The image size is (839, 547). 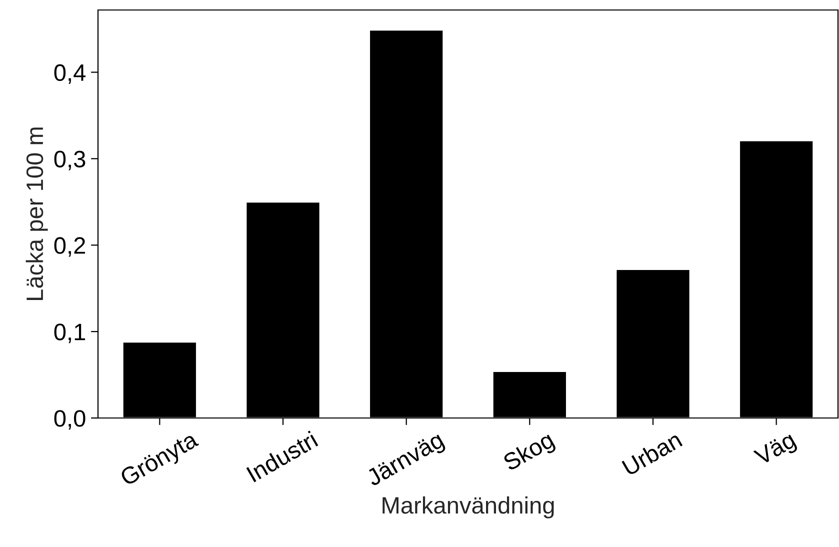 What do you see at coordinates (37, 214) in the screenshot?
I see `y-axis-title: Läcka per 100 m` at bounding box center [37, 214].